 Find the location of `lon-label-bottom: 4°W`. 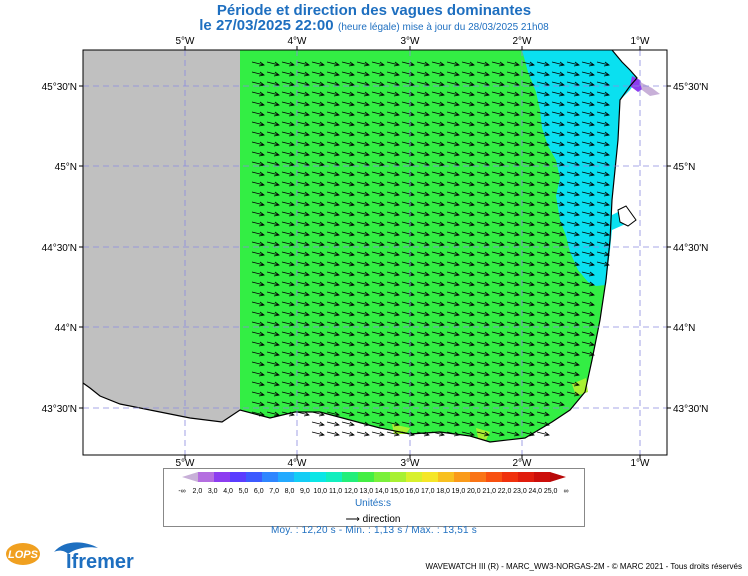

lon-label-bottom: 4°W is located at coordinates (298, 463).